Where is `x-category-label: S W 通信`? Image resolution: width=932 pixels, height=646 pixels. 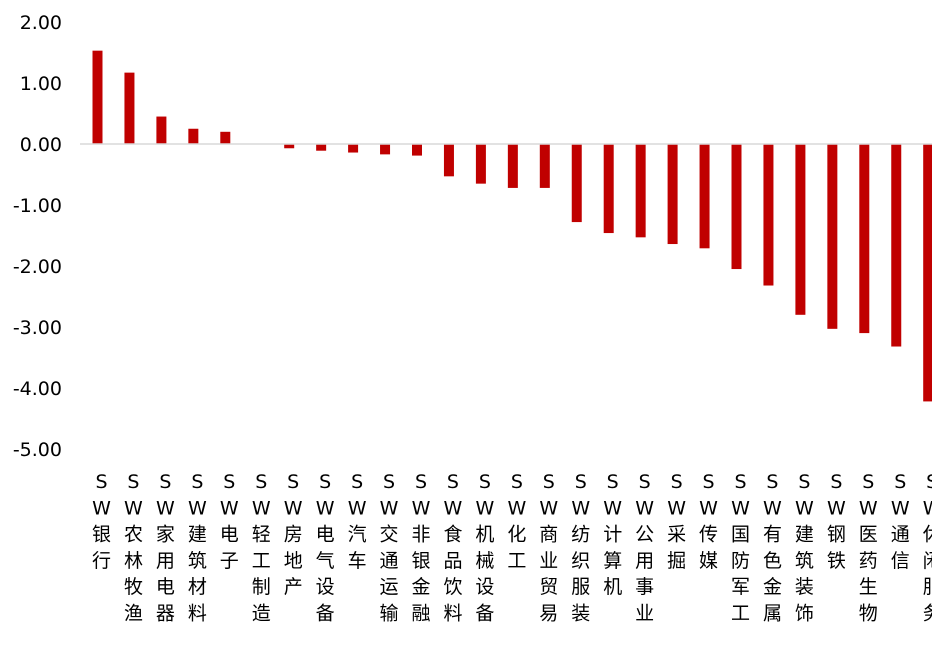 x-category-label: S W 通信 is located at coordinates (900, 521).